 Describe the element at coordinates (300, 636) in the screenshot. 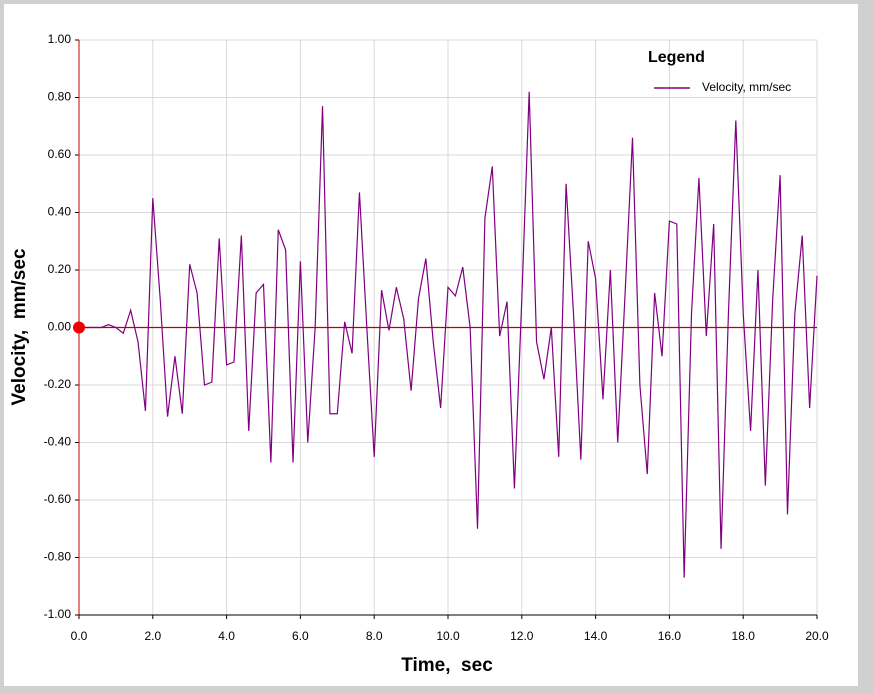

I see `x-tick-label: 6.0` at that location.